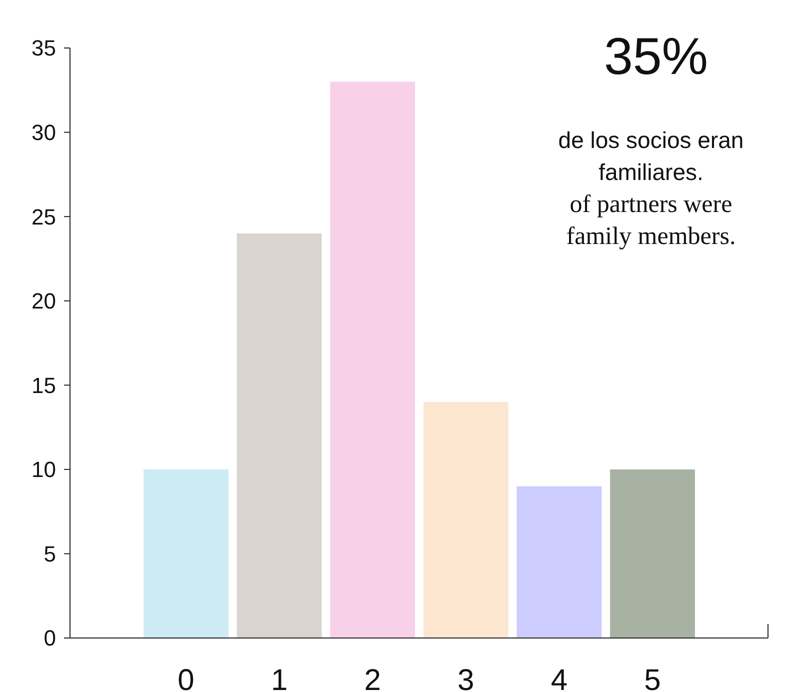 Image resolution: width=787 pixels, height=692 pixels. I want to click on x-tick-label: 4, so click(559, 678).